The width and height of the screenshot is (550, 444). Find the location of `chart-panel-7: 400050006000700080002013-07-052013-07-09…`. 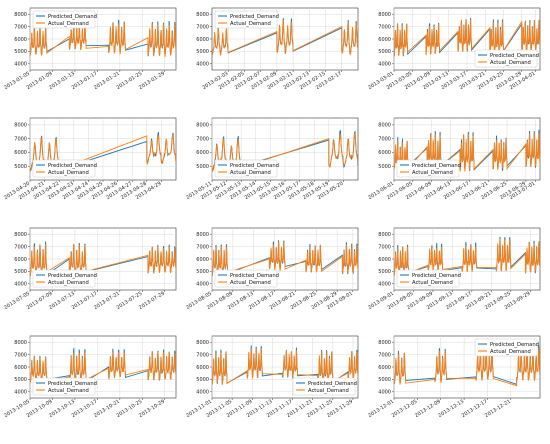

chart-panel-7: 400050006000700080002013-07-052013-07-09… is located at coordinates (90, 269).